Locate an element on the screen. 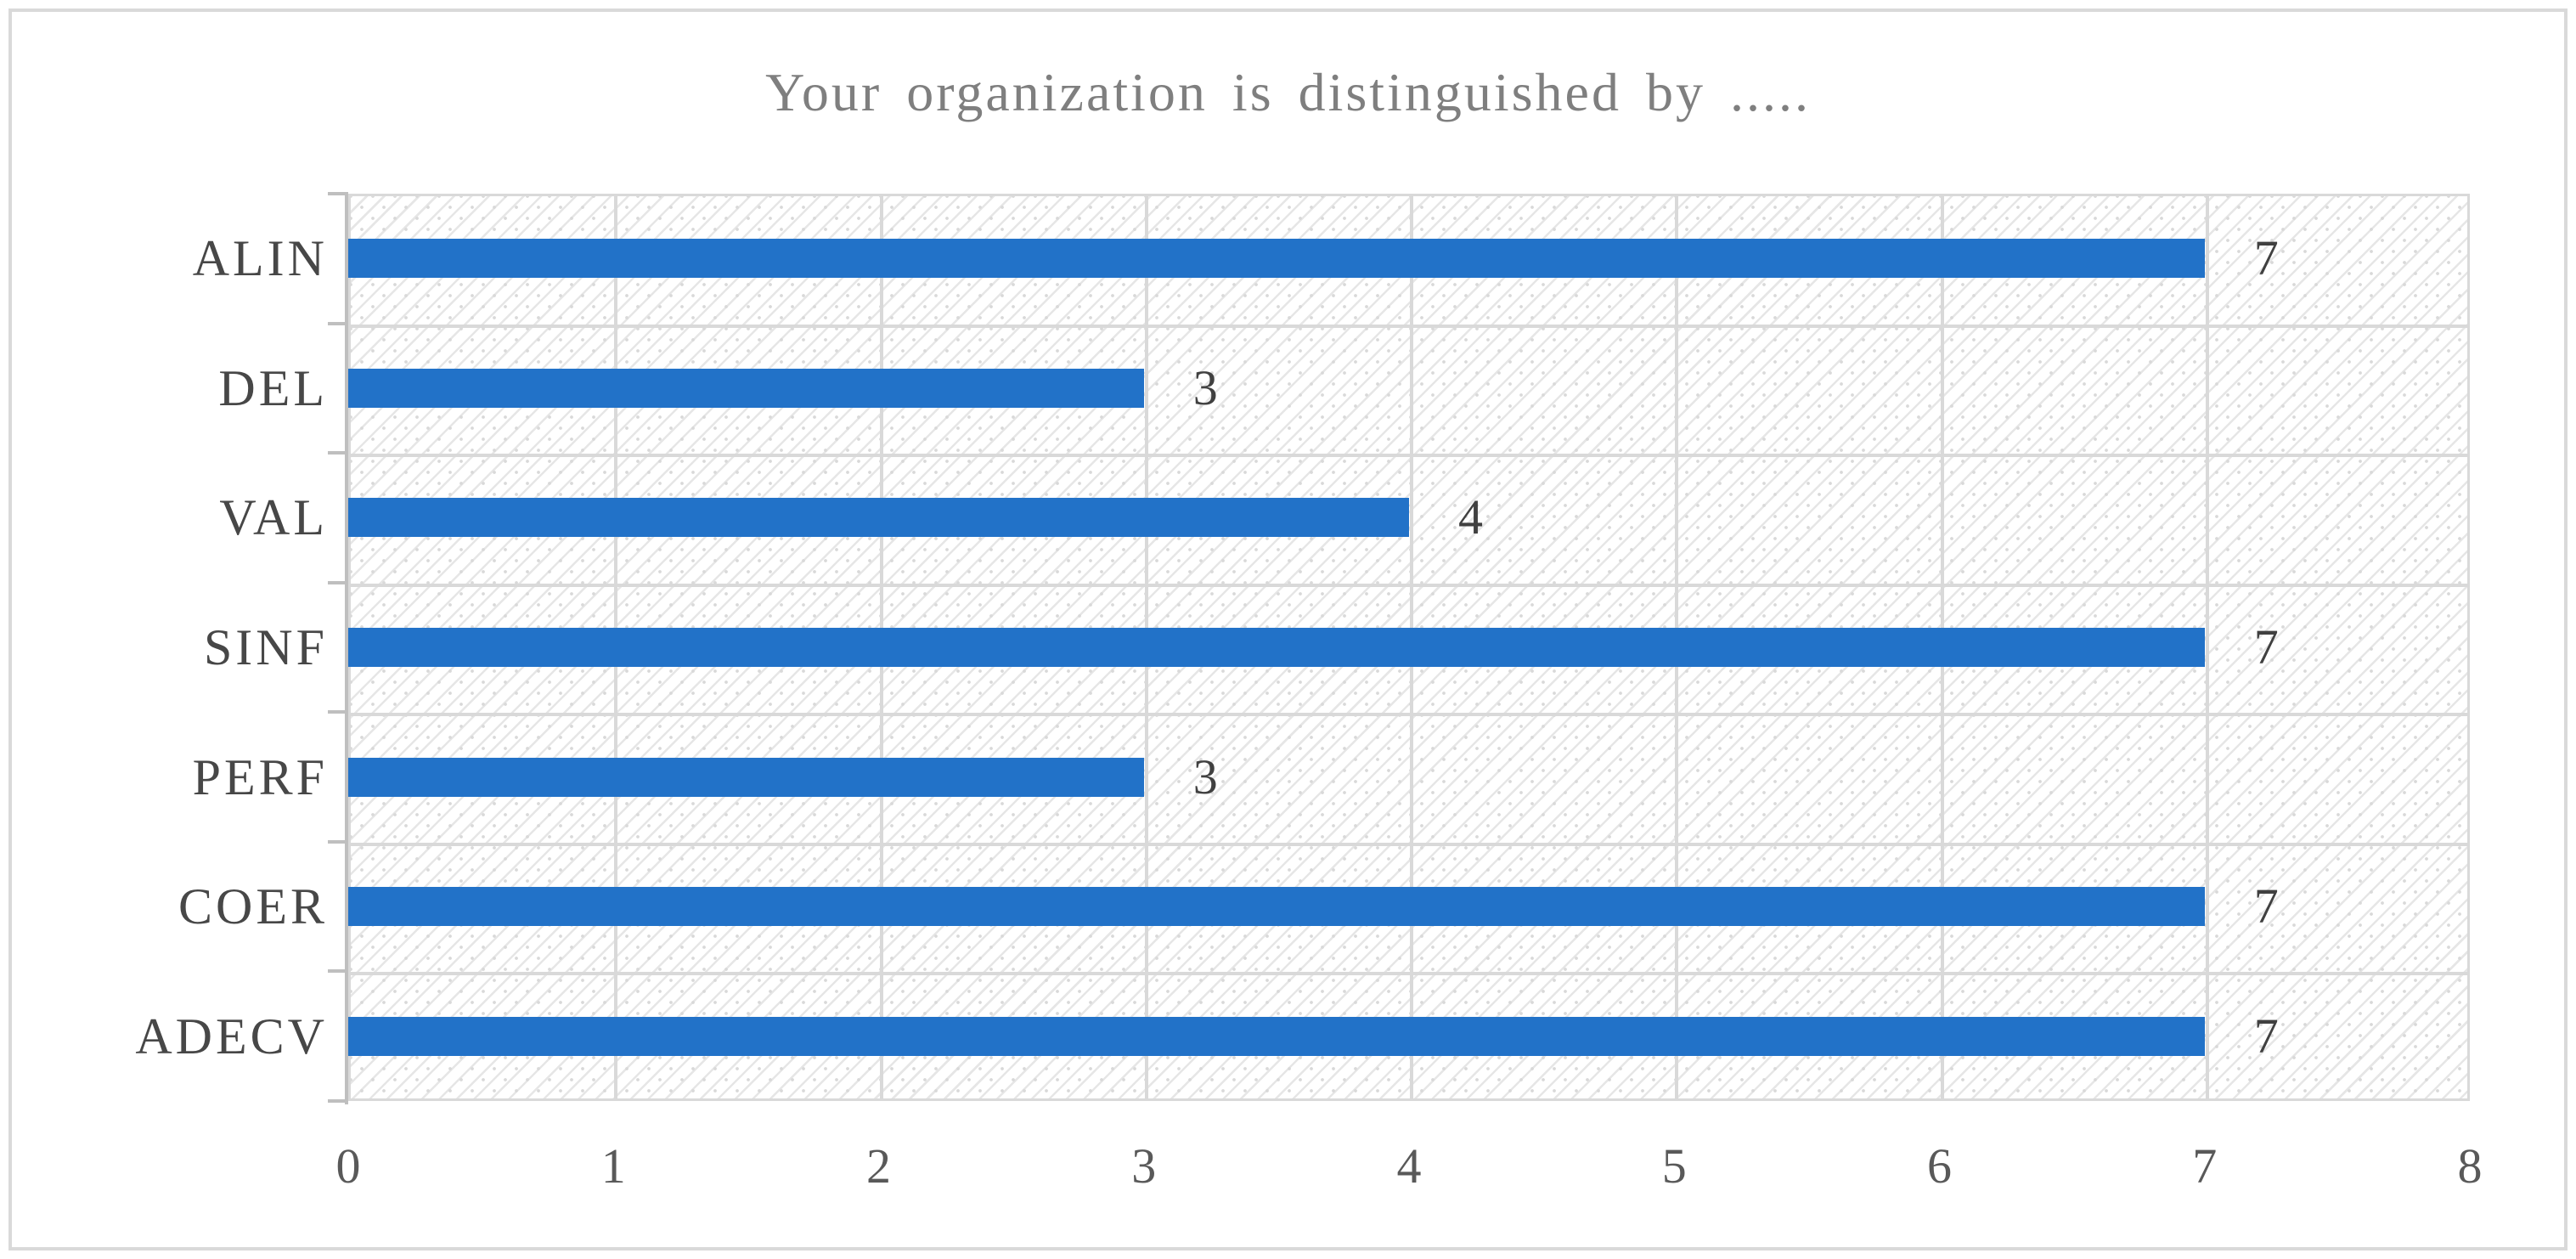 The image size is (2576, 1259). category-label: ADECV is located at coordinates (231, 1036).